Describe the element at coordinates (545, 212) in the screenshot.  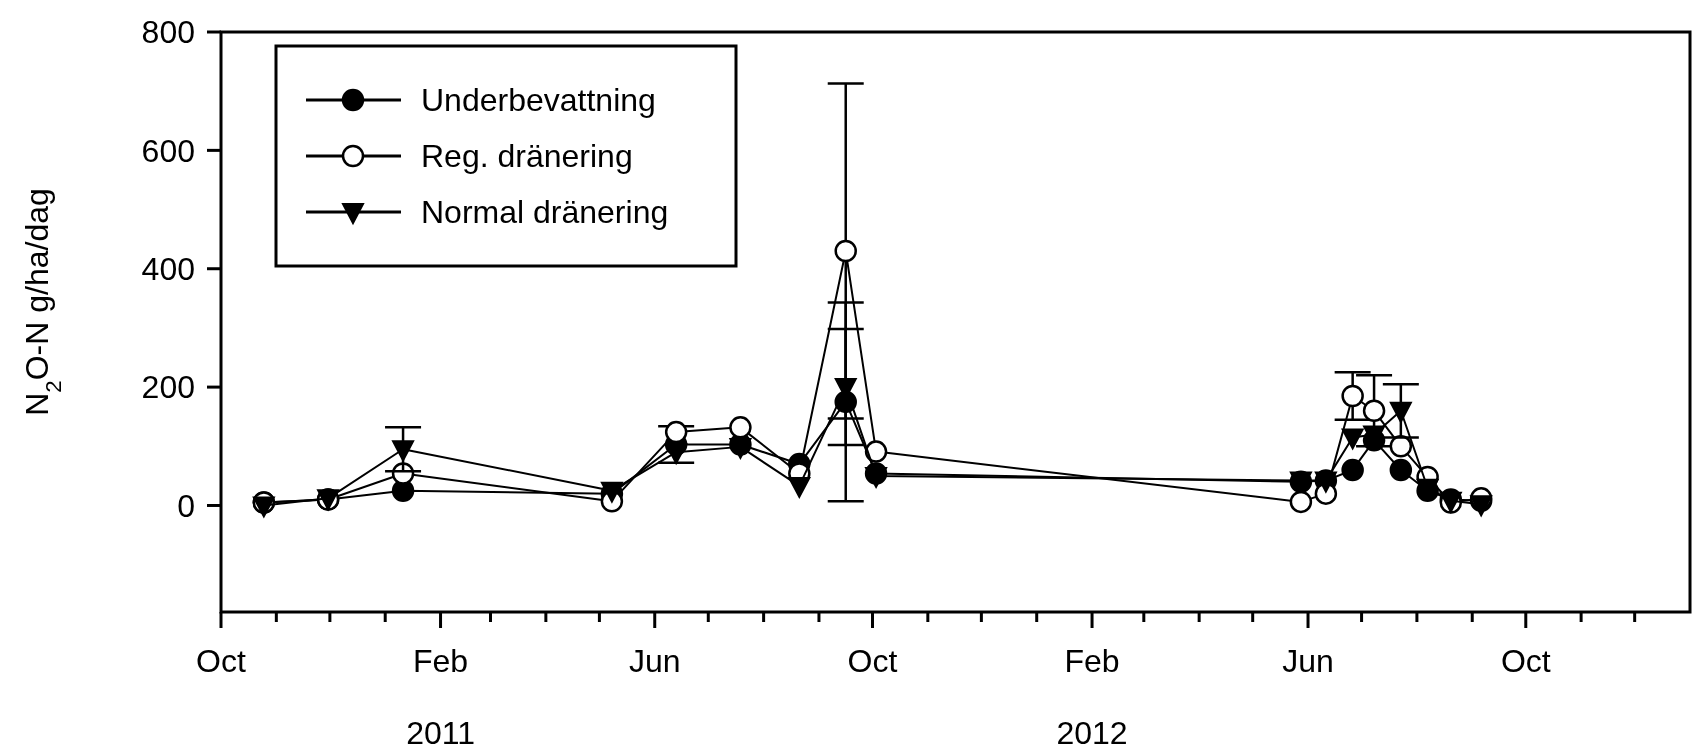
I see `legend-label: Normal dränering` at that location.